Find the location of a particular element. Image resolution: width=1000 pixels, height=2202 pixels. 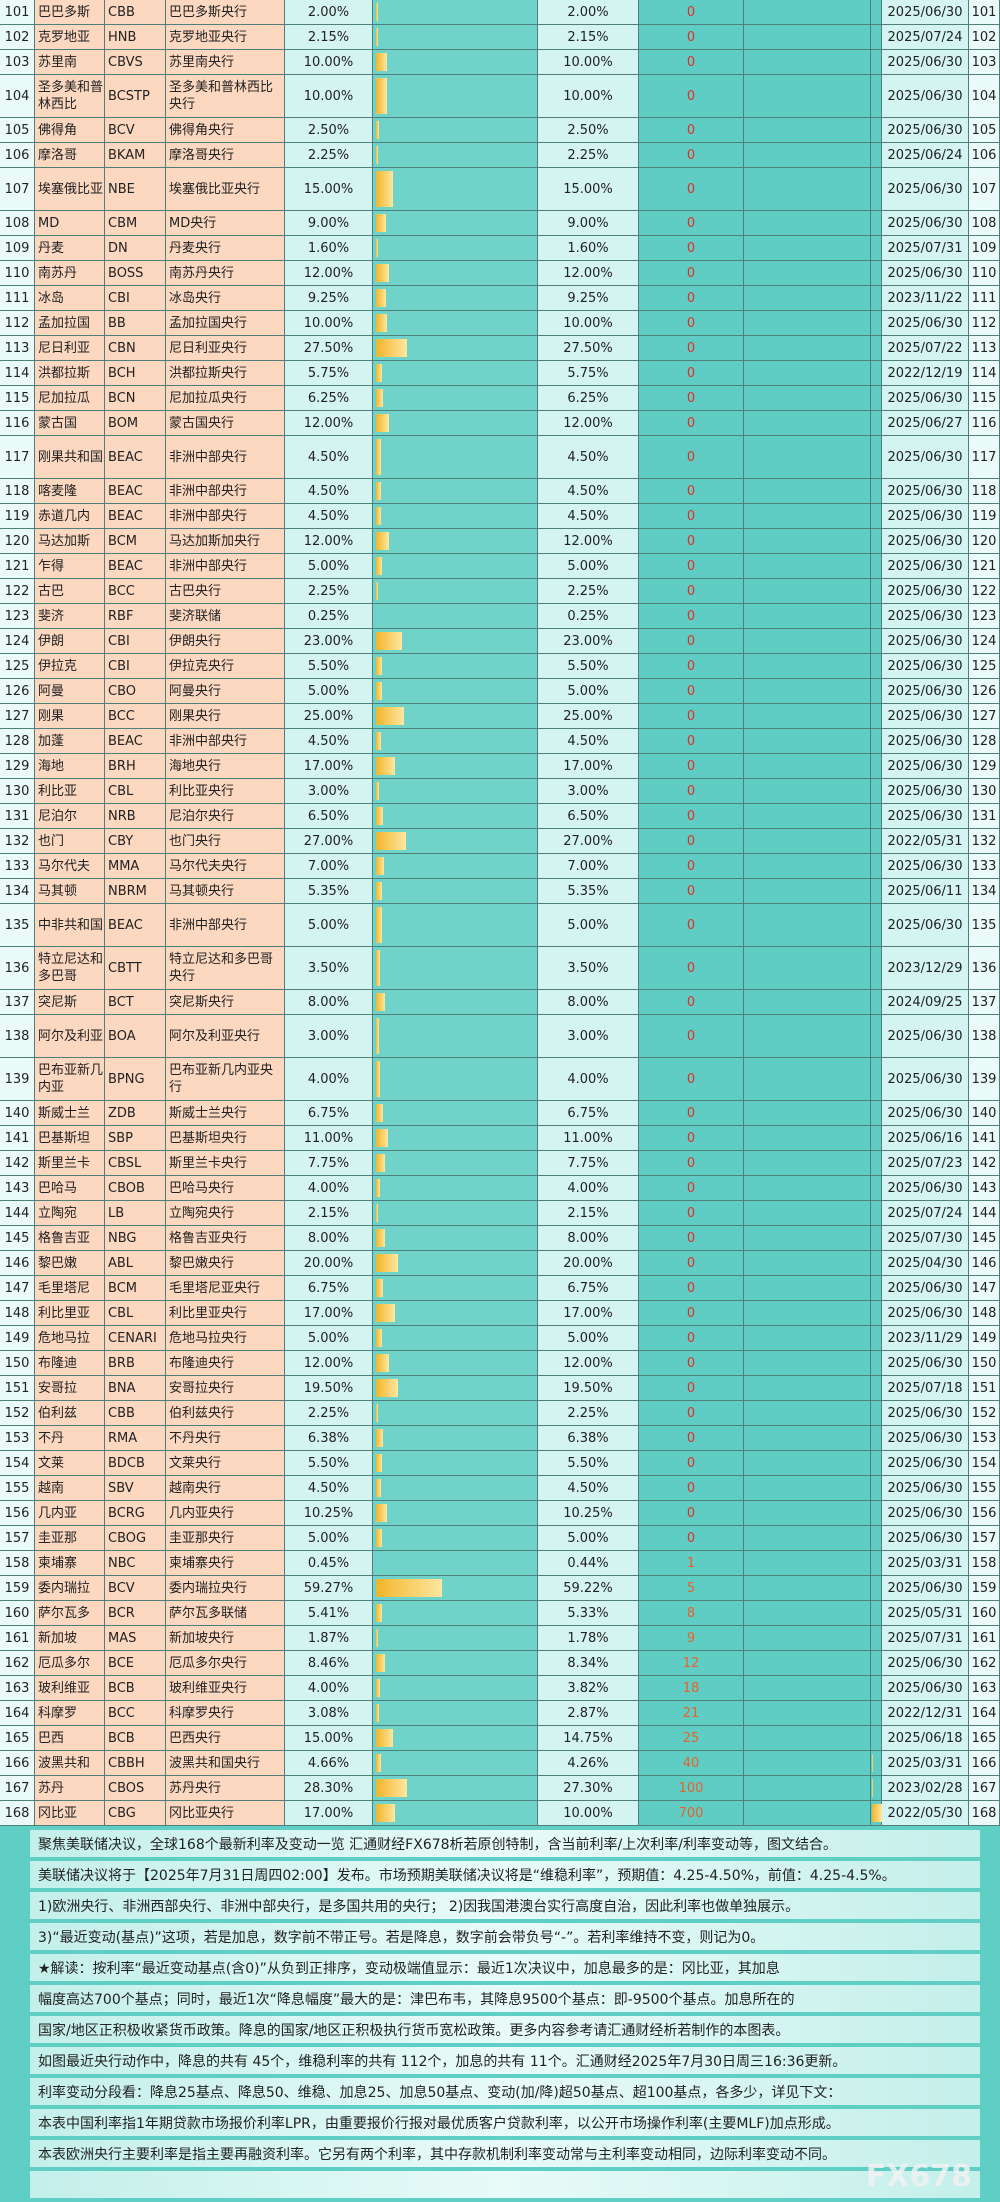

row-index: 155 is located at coordinates (17, 1488).